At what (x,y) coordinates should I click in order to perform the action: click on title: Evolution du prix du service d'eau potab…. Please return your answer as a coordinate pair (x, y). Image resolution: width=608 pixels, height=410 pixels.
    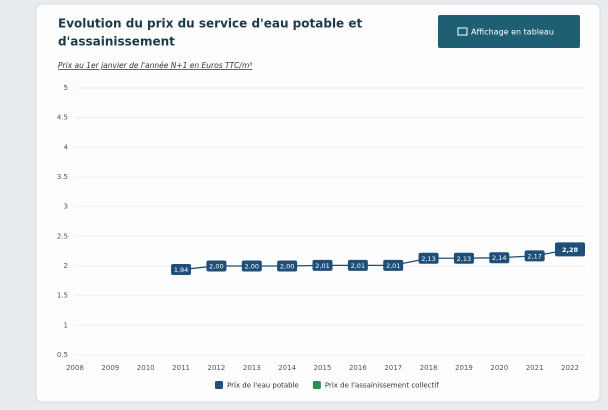
    Looking at the image, I should click on (210, 24).